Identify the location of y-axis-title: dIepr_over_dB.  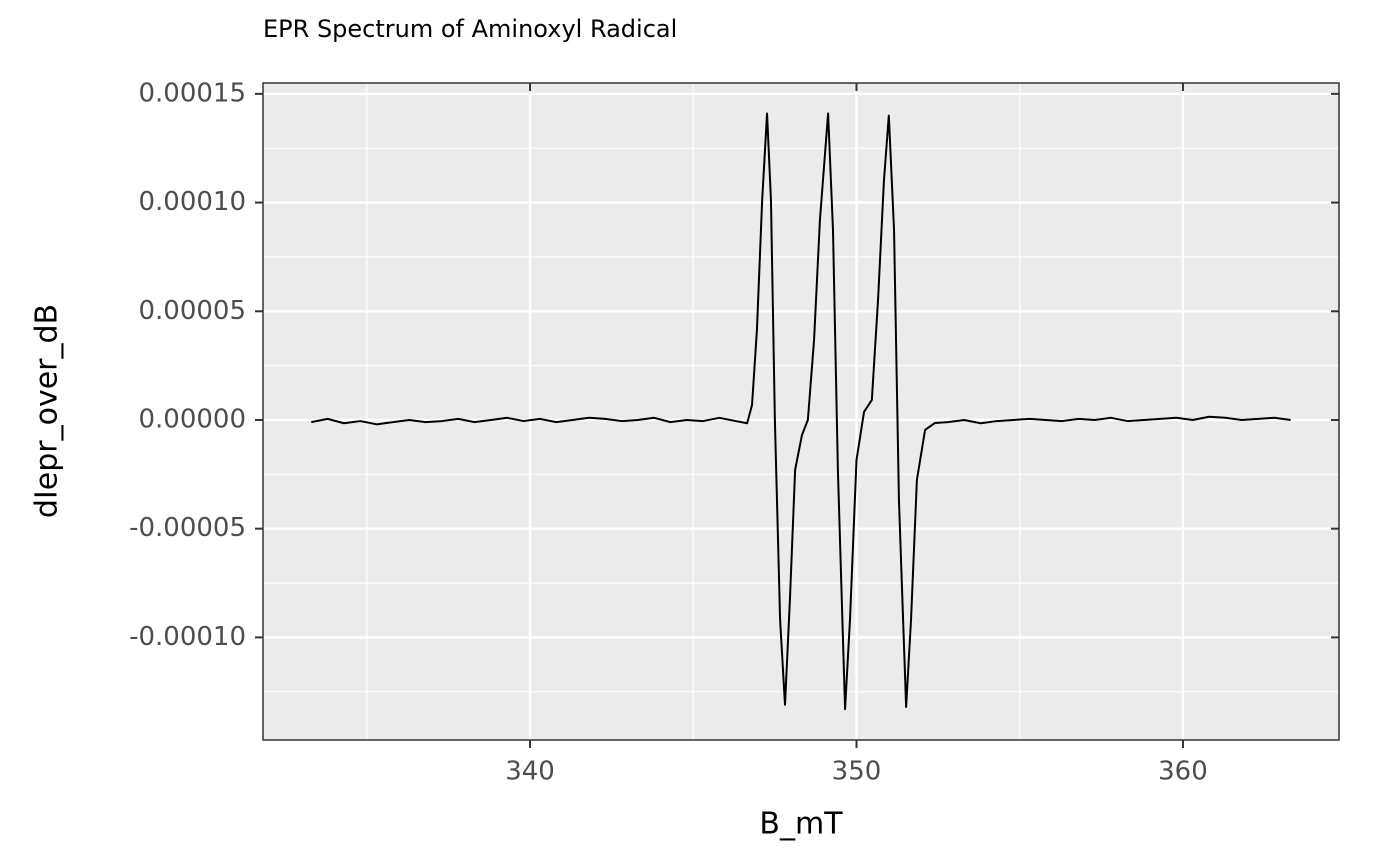
(47, 411).